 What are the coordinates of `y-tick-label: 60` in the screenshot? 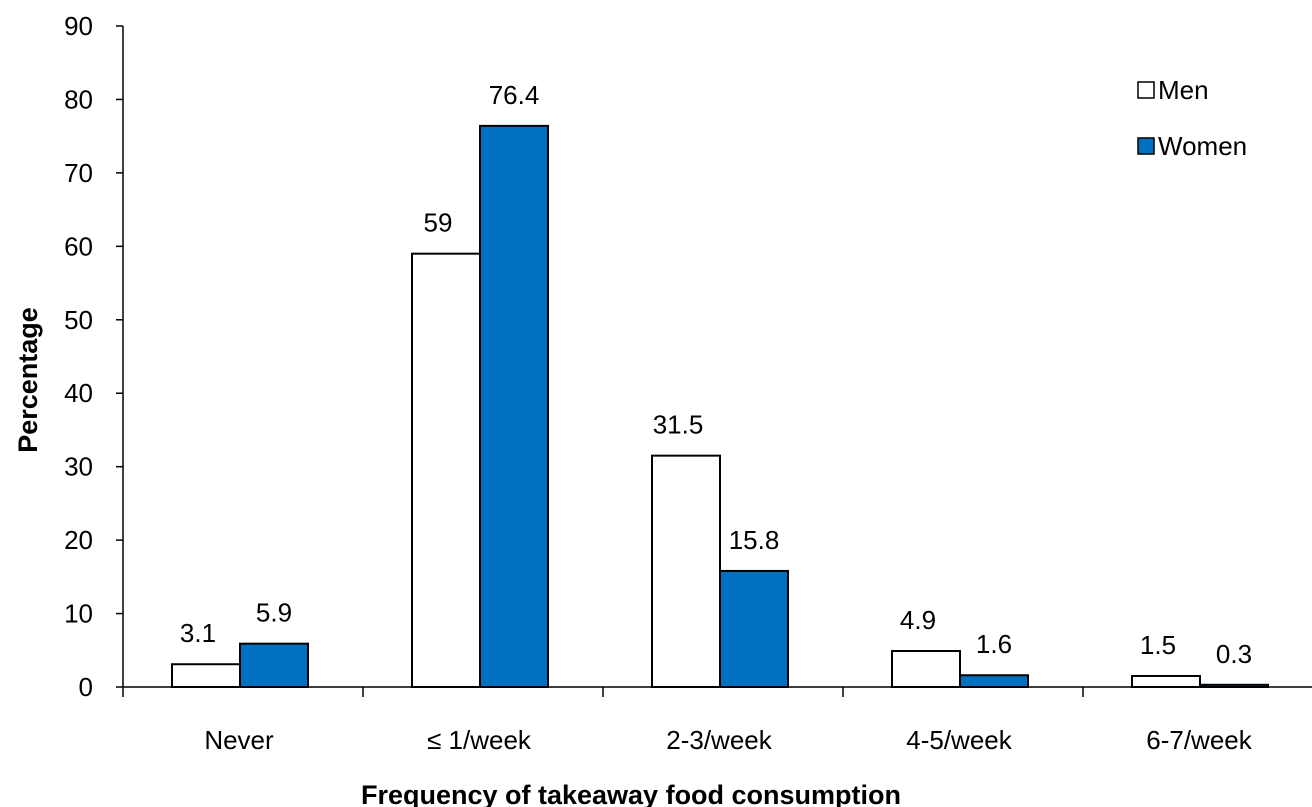 It's located at (78, 246).